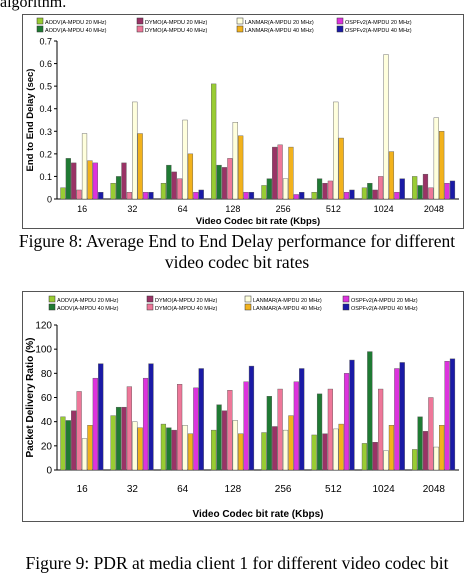 Image resolution: width=474 pixels, height=574 pixels. What do you see at coordinates (43, 326) in the screenshot?
I see `y-tick-label: 120` at bounding box center [43, 326].